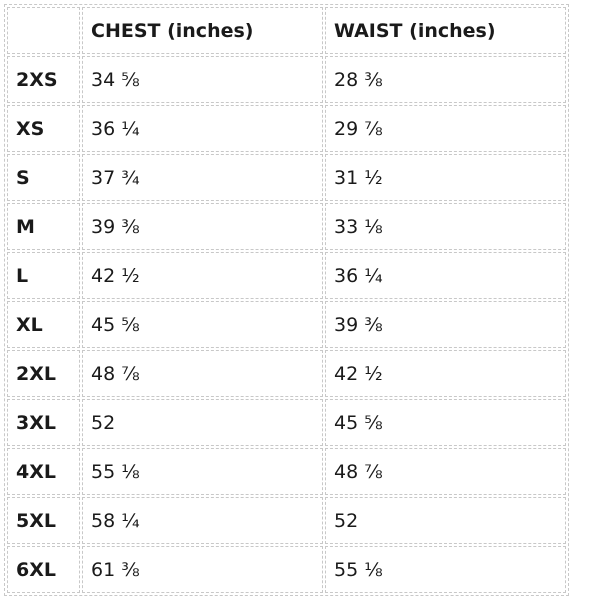  Describe the element at coordinates (445, 324) in the screenshot. I see `waist-cell: 39 ⅜` at that location.